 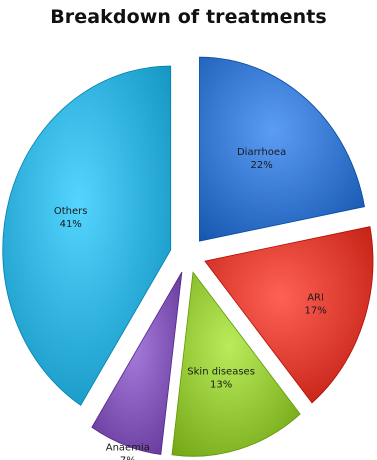 What do you see at coordinates (315, 311) in the screenshot?
I see `slice-value-ari: 17%` at bounding box center [315, 311].